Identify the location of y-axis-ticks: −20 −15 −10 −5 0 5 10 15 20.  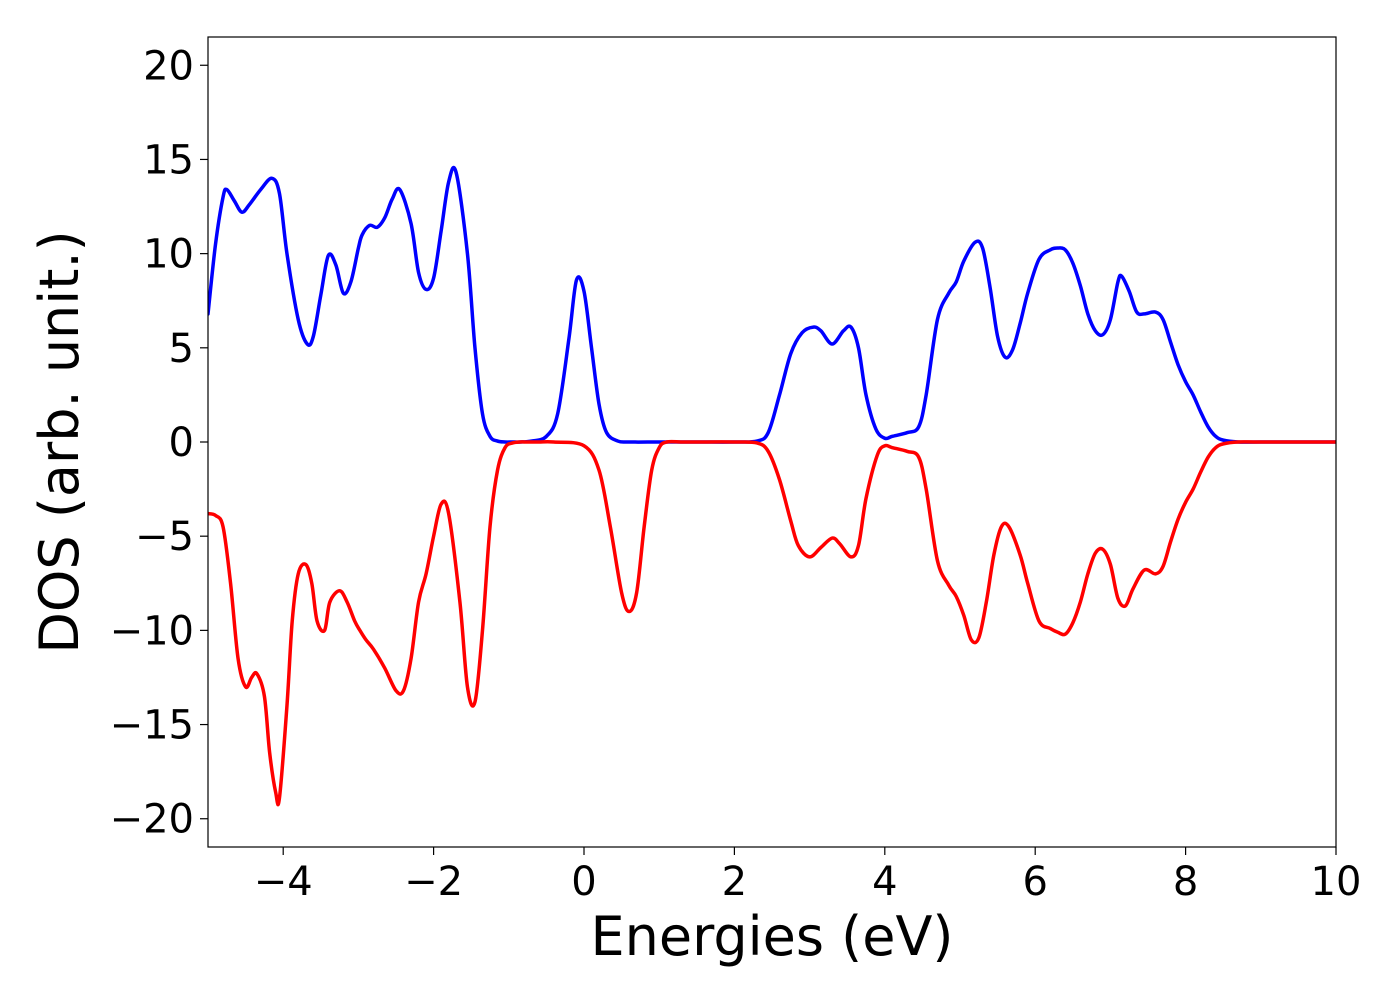
(159, 443).